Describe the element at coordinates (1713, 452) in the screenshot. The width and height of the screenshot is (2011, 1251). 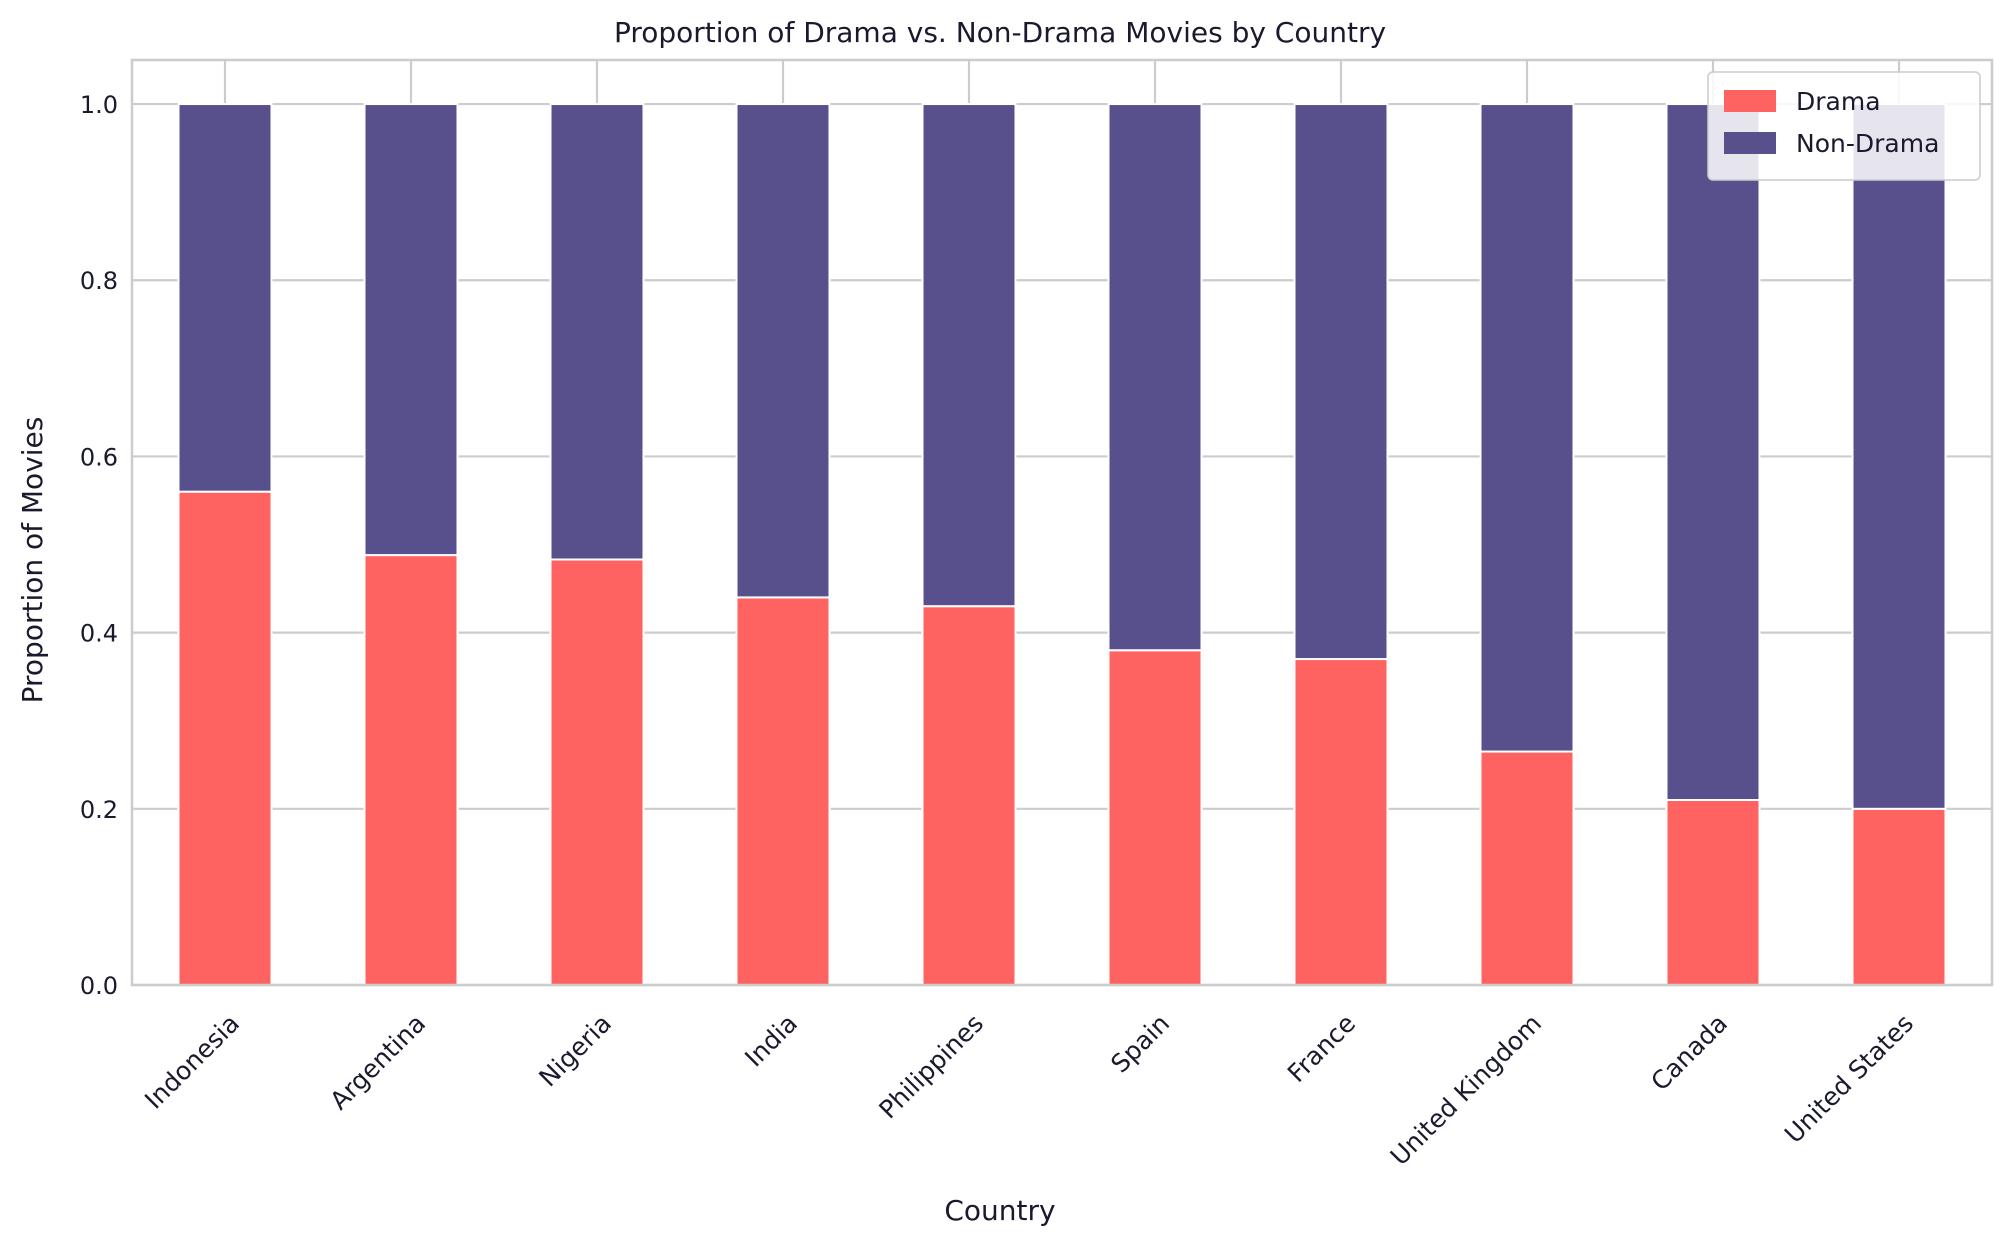
I see `bar-non-drama-canada` at that location.